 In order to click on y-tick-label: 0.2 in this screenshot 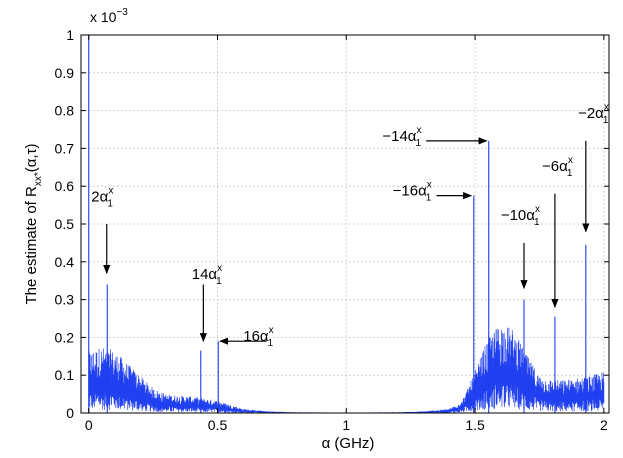, I will do `click(65, 337)`.